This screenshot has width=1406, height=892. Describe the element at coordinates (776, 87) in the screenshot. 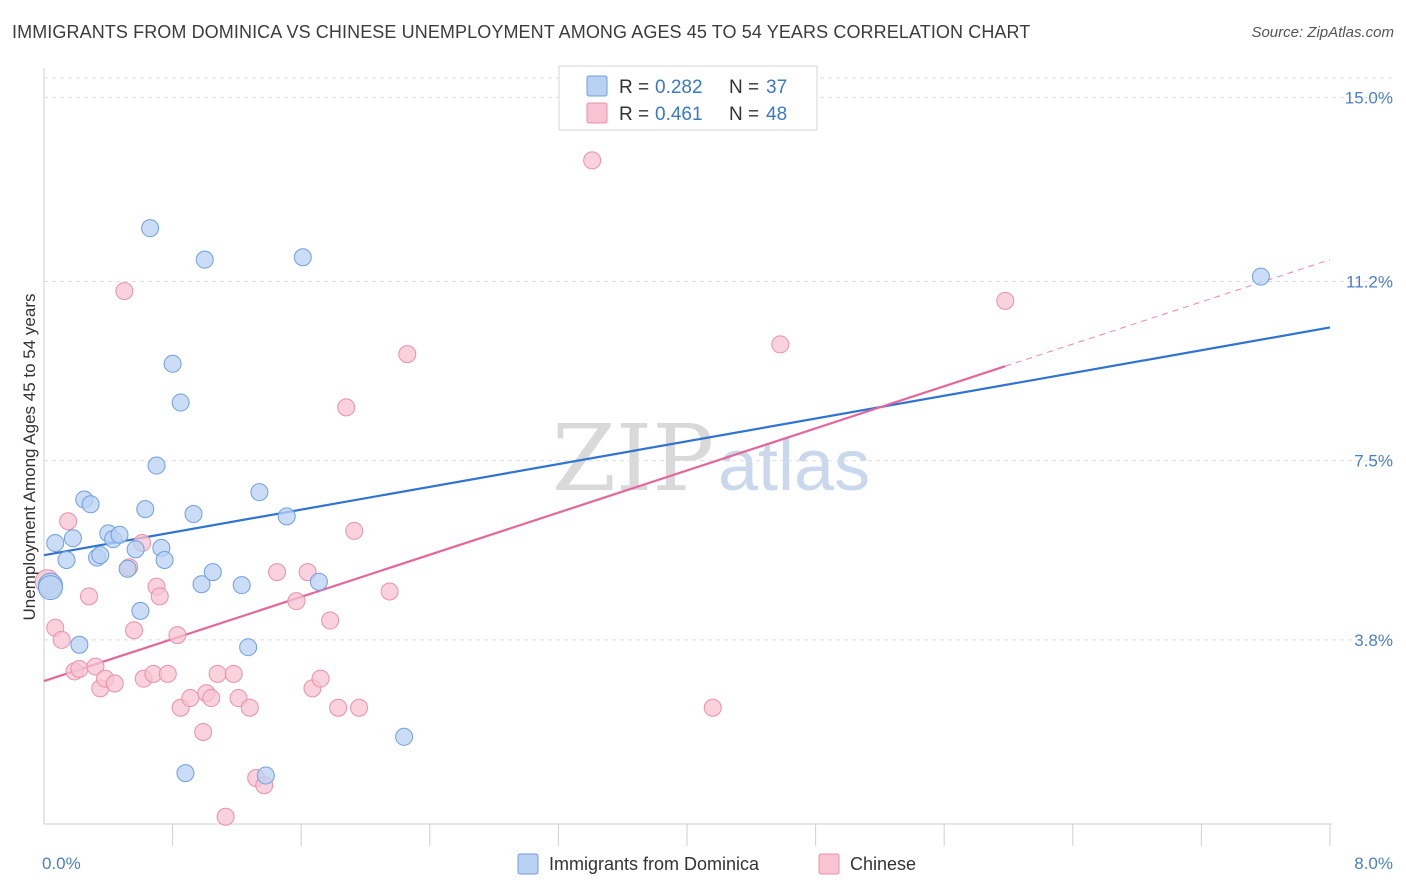

I see `legend-n-value-dominica: 37` at that location.